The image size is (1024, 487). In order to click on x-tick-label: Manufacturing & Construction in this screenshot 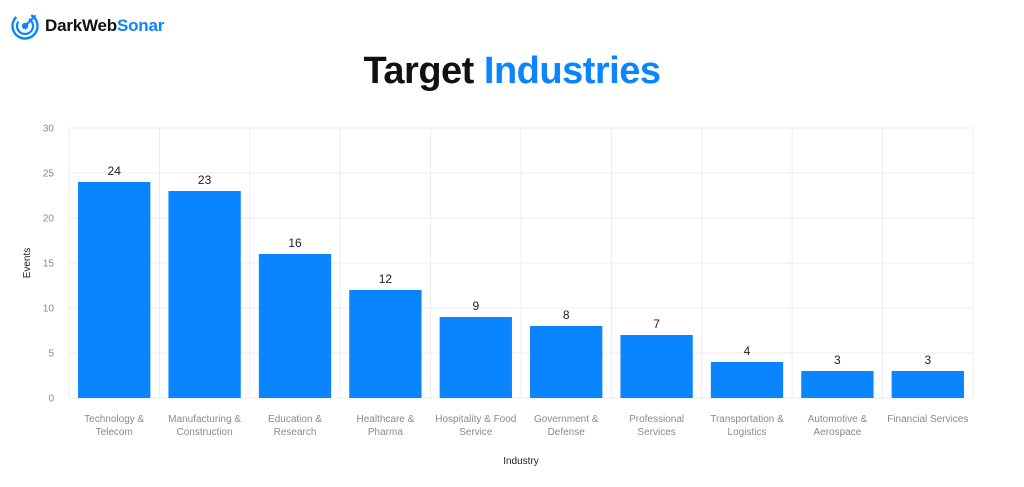, I will do `click(204, 426)`.